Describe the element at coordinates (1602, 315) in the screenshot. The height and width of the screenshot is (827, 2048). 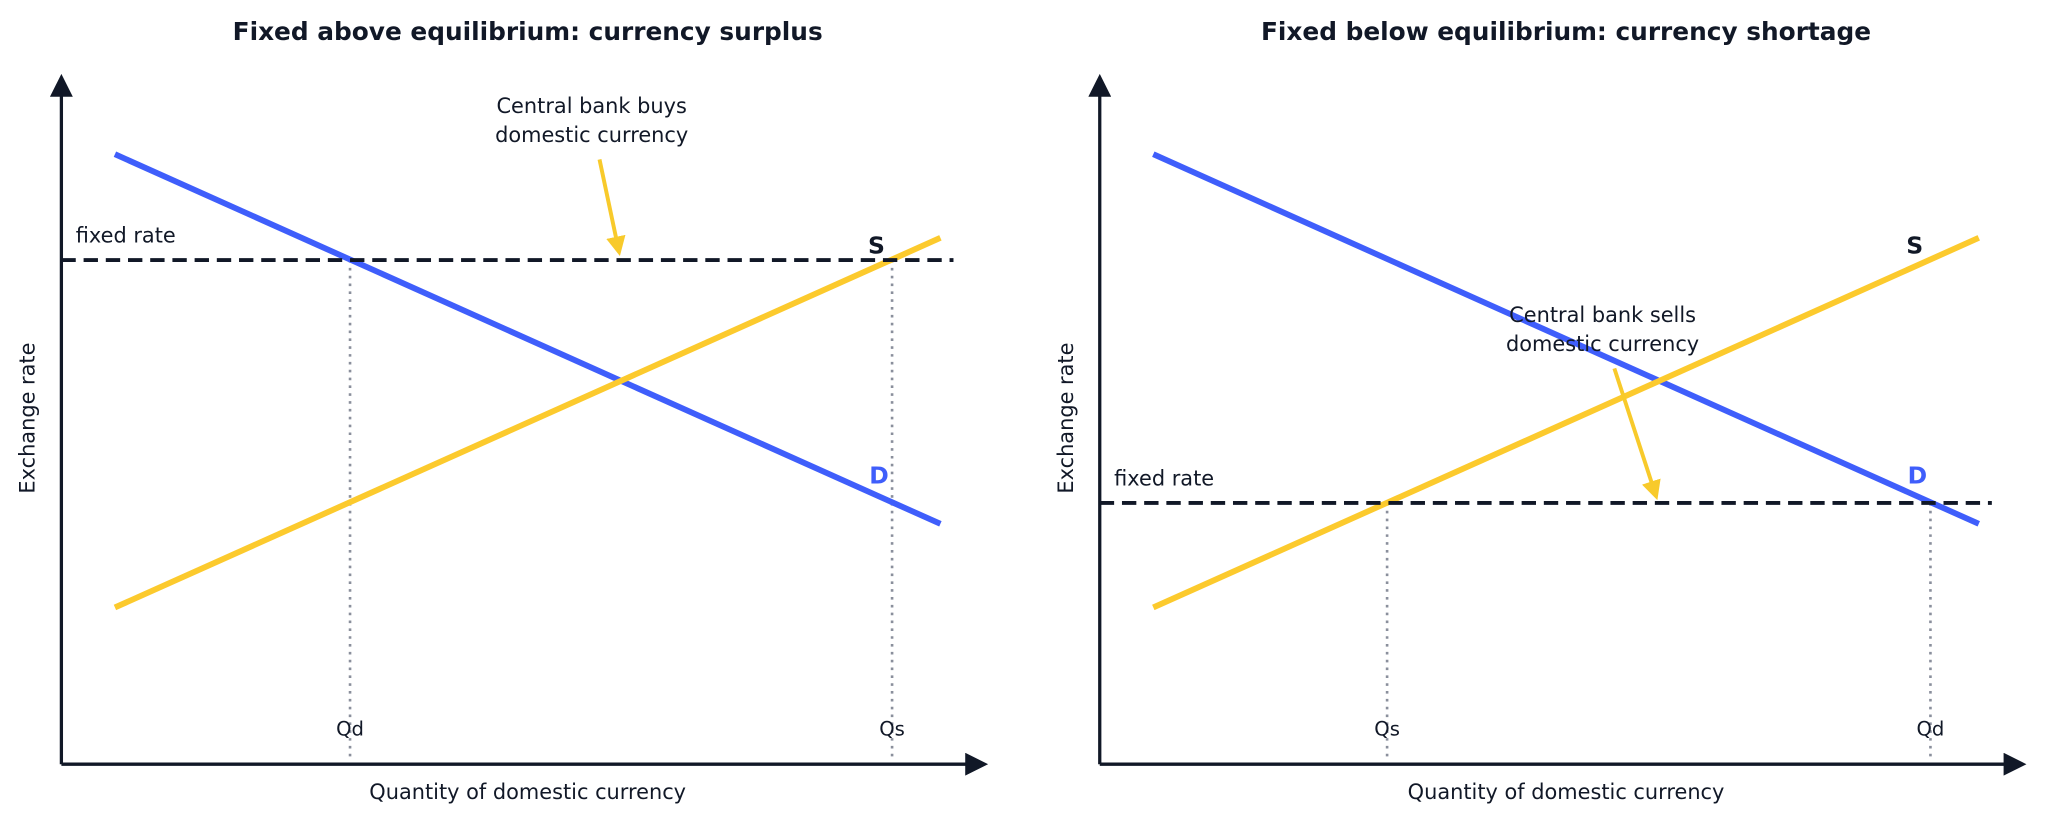
I see `annotation-text: Central bank sells` at that location.